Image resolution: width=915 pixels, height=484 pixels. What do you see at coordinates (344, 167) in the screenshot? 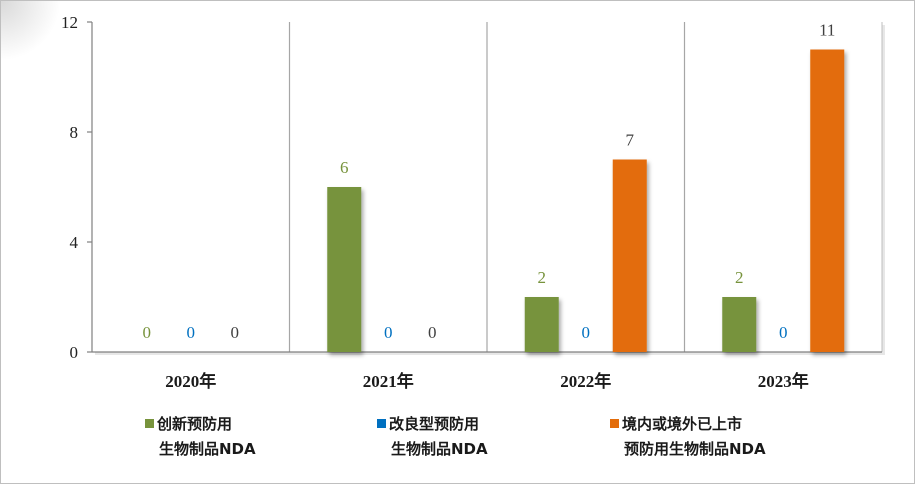
I see `data-label: 6` at bounding box center [344, 167].